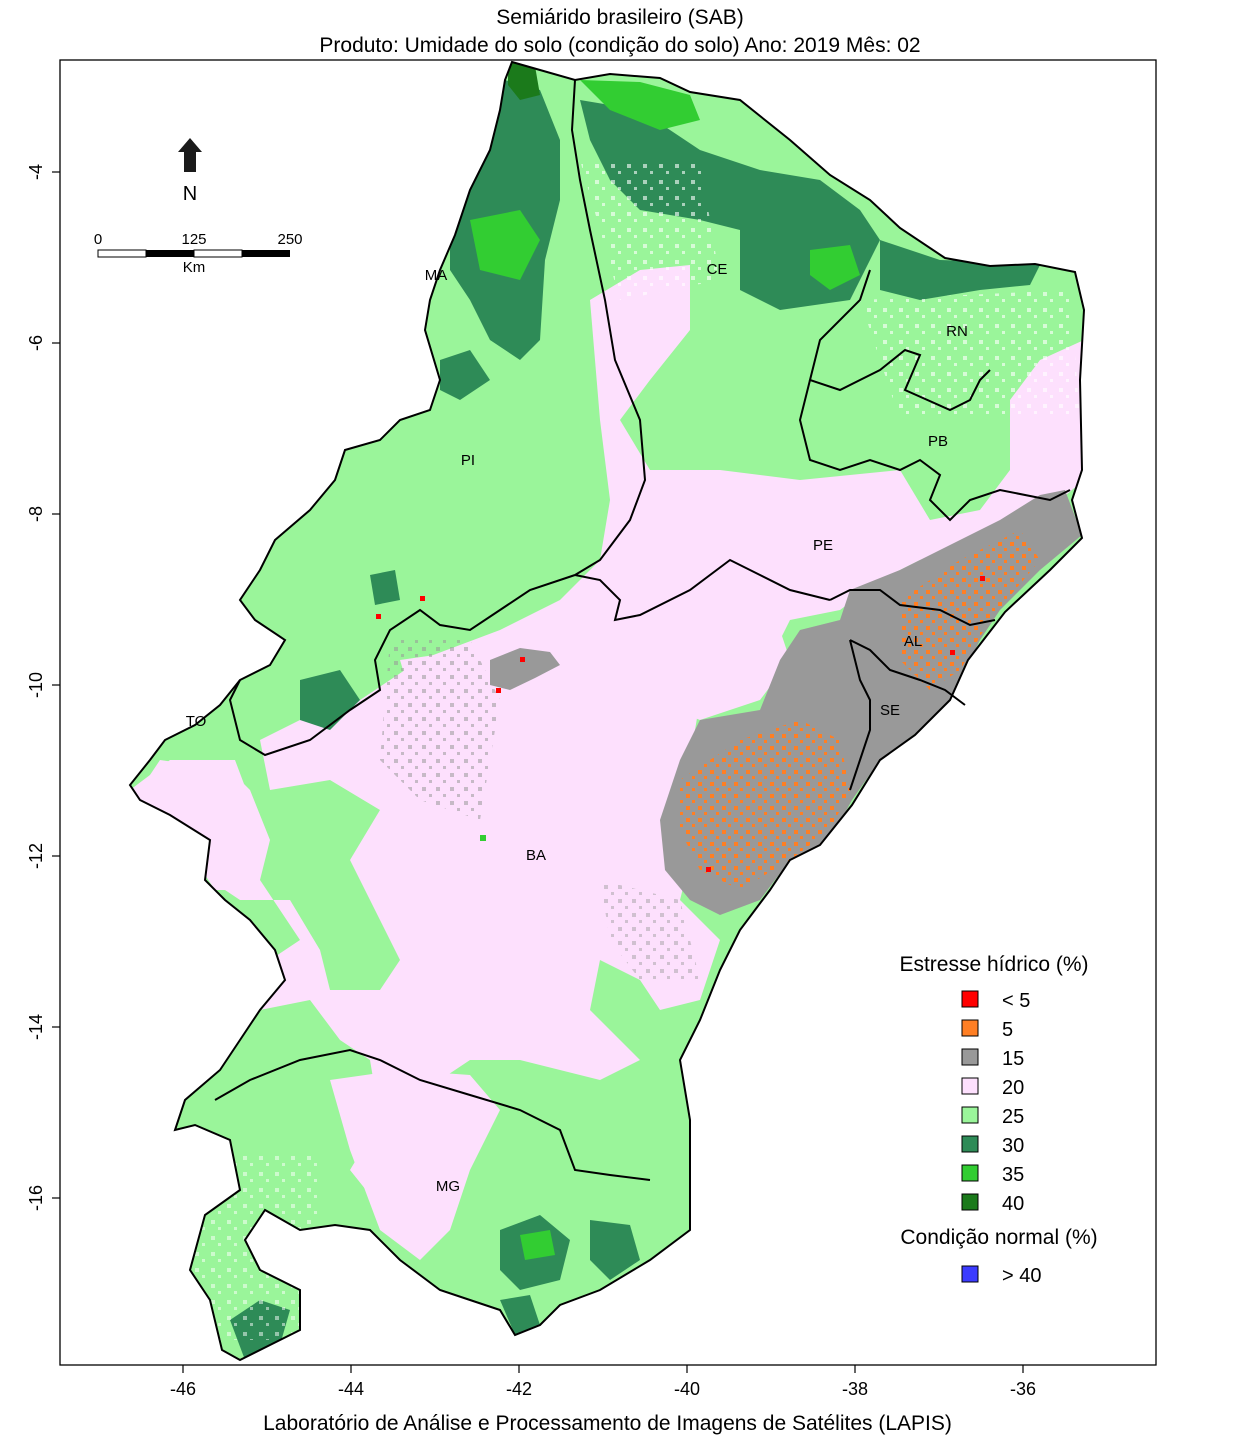  What do you see at coordinates (992, 1059) in the screenshot?
I see `legend-item: 15` at bounding box center [992, 1059].